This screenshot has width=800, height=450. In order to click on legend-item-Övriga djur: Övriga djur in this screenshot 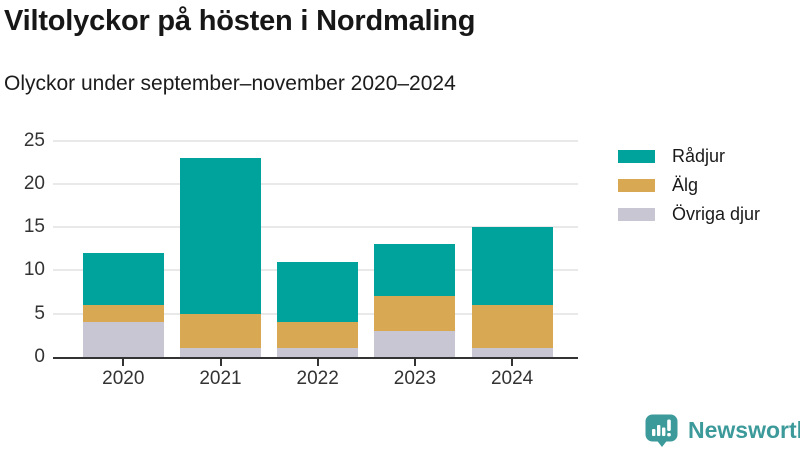, I will do `click(689, 214)`.